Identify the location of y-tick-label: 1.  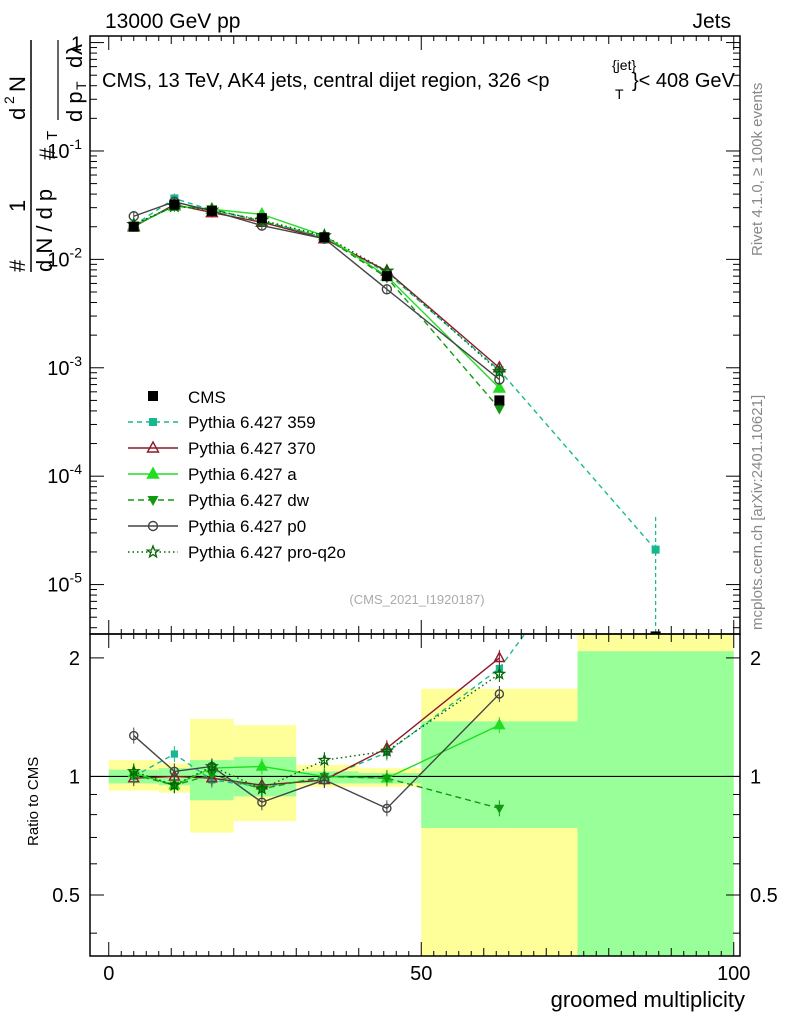
(76, 45).